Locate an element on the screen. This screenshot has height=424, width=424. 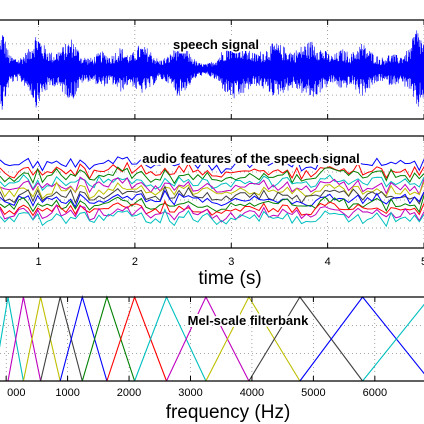
frequency-tick-label: 4000 is located at coordinates (252, 393).